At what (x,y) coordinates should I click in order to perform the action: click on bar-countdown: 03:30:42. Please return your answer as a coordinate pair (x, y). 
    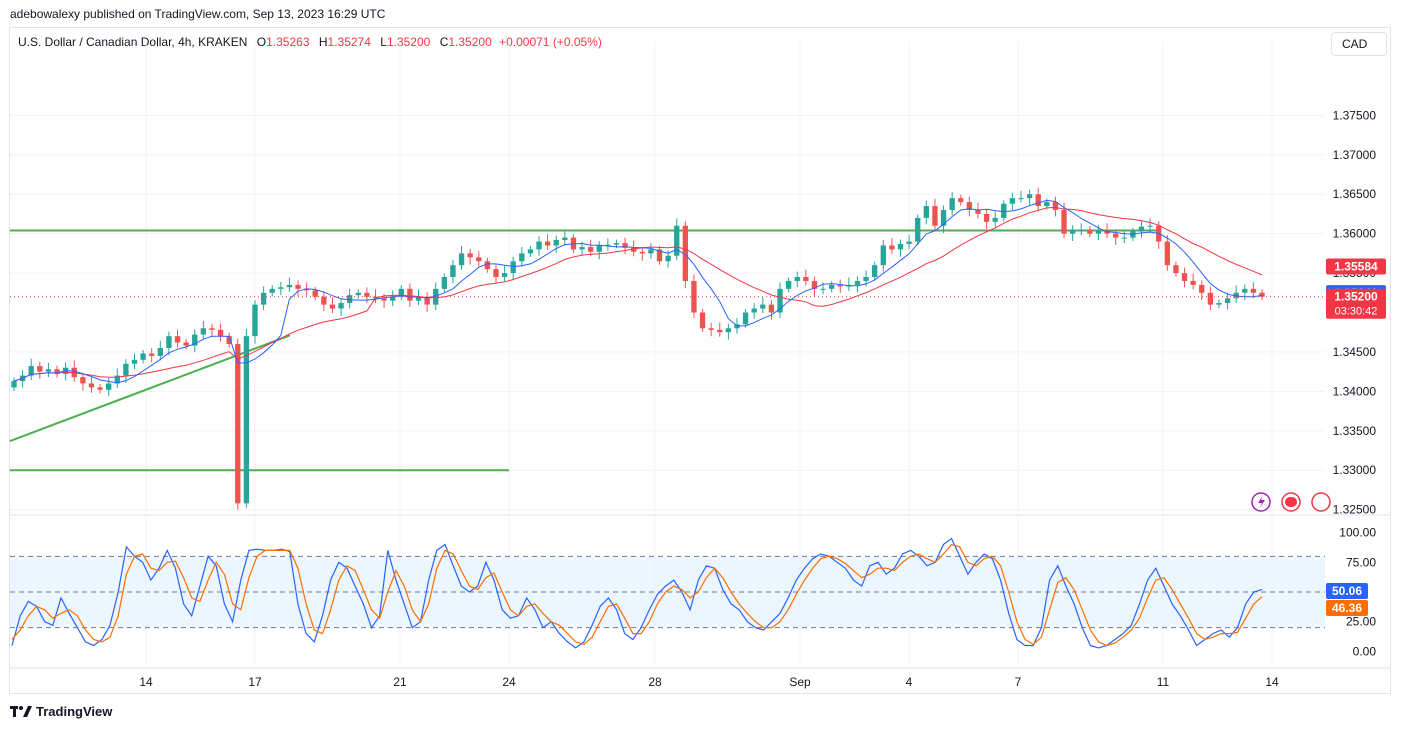
    Looking at the image, I should click on (1356, 312).